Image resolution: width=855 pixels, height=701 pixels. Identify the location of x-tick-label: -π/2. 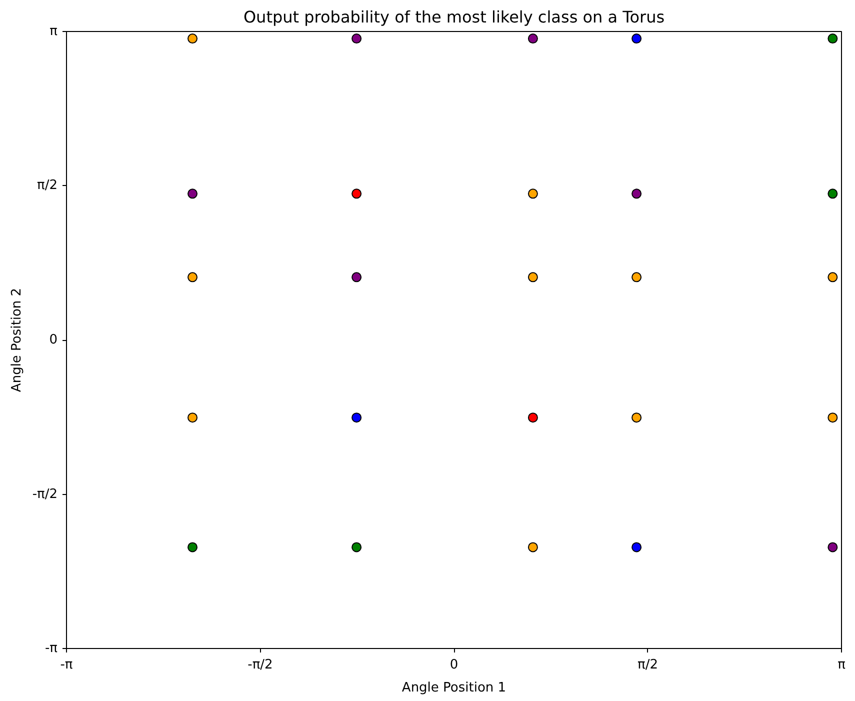
(260, 665).